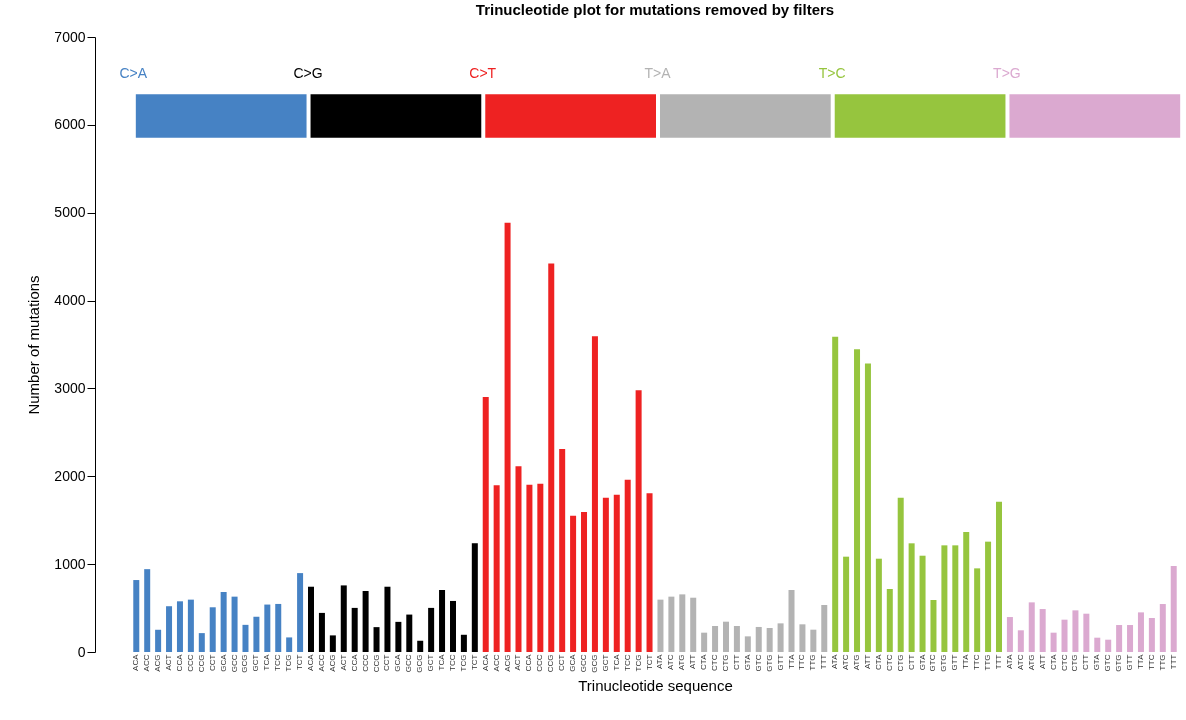  Describe the element at coordinates (308, 72) in the screenshot. I see `text: C>G` at that location.